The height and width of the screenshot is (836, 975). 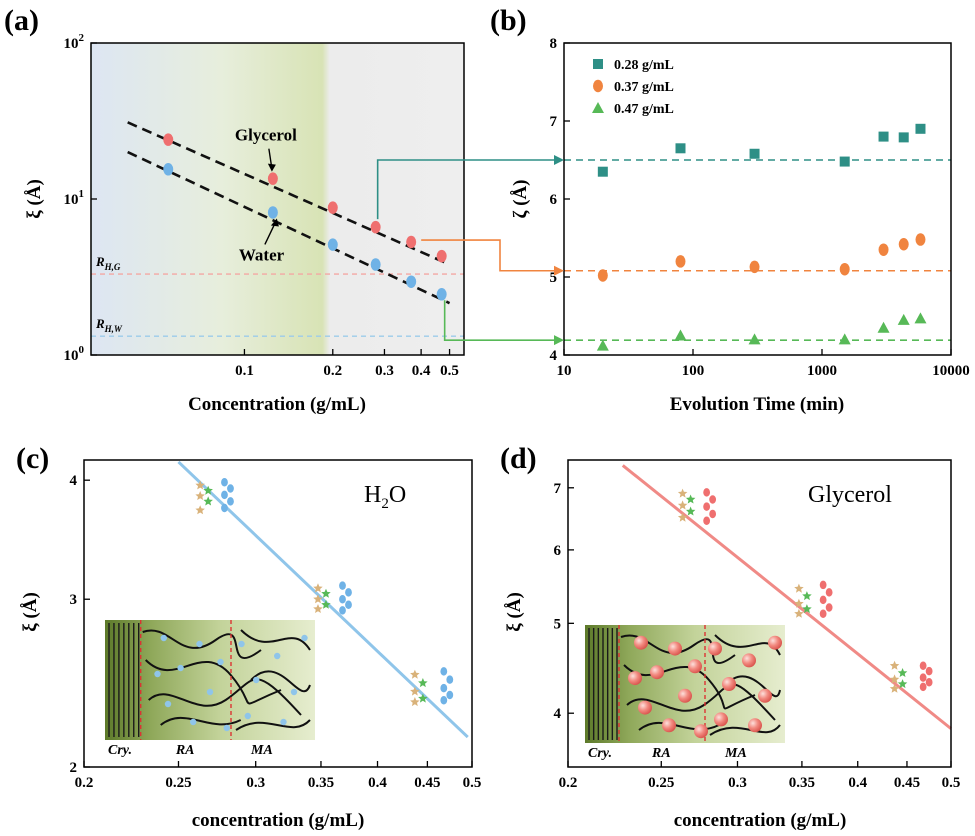 I want to click on panel-d-ylabel: ξ (Å), so click(x=514, y=612).